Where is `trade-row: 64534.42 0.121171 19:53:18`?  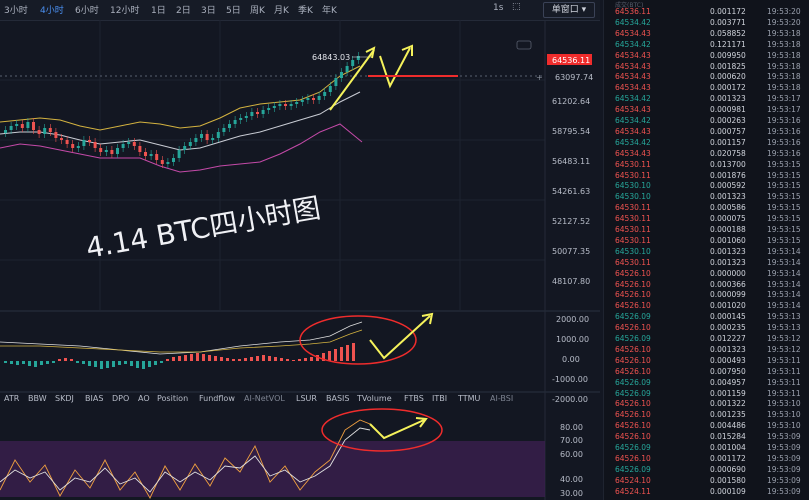 trade-row: 64534.42 0.121171 19:53:18 is located at coordinates (706, 45).